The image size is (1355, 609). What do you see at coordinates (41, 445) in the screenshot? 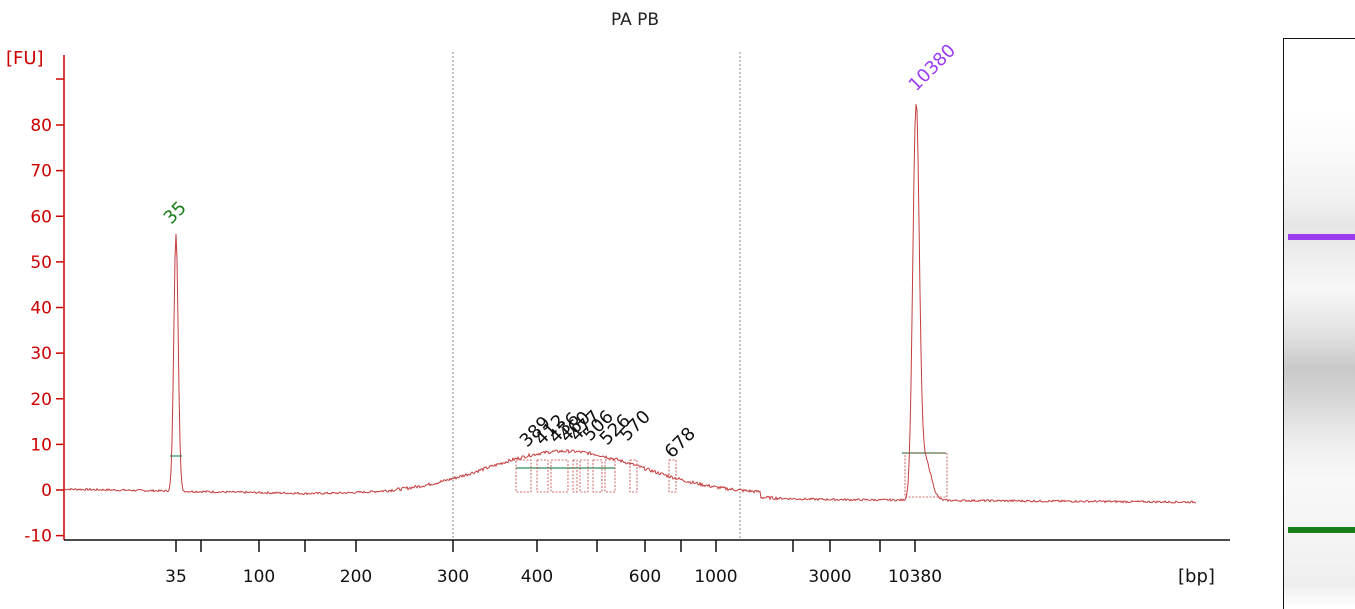
I see `y-tick-label: 10` at bounding box center [41, 445].